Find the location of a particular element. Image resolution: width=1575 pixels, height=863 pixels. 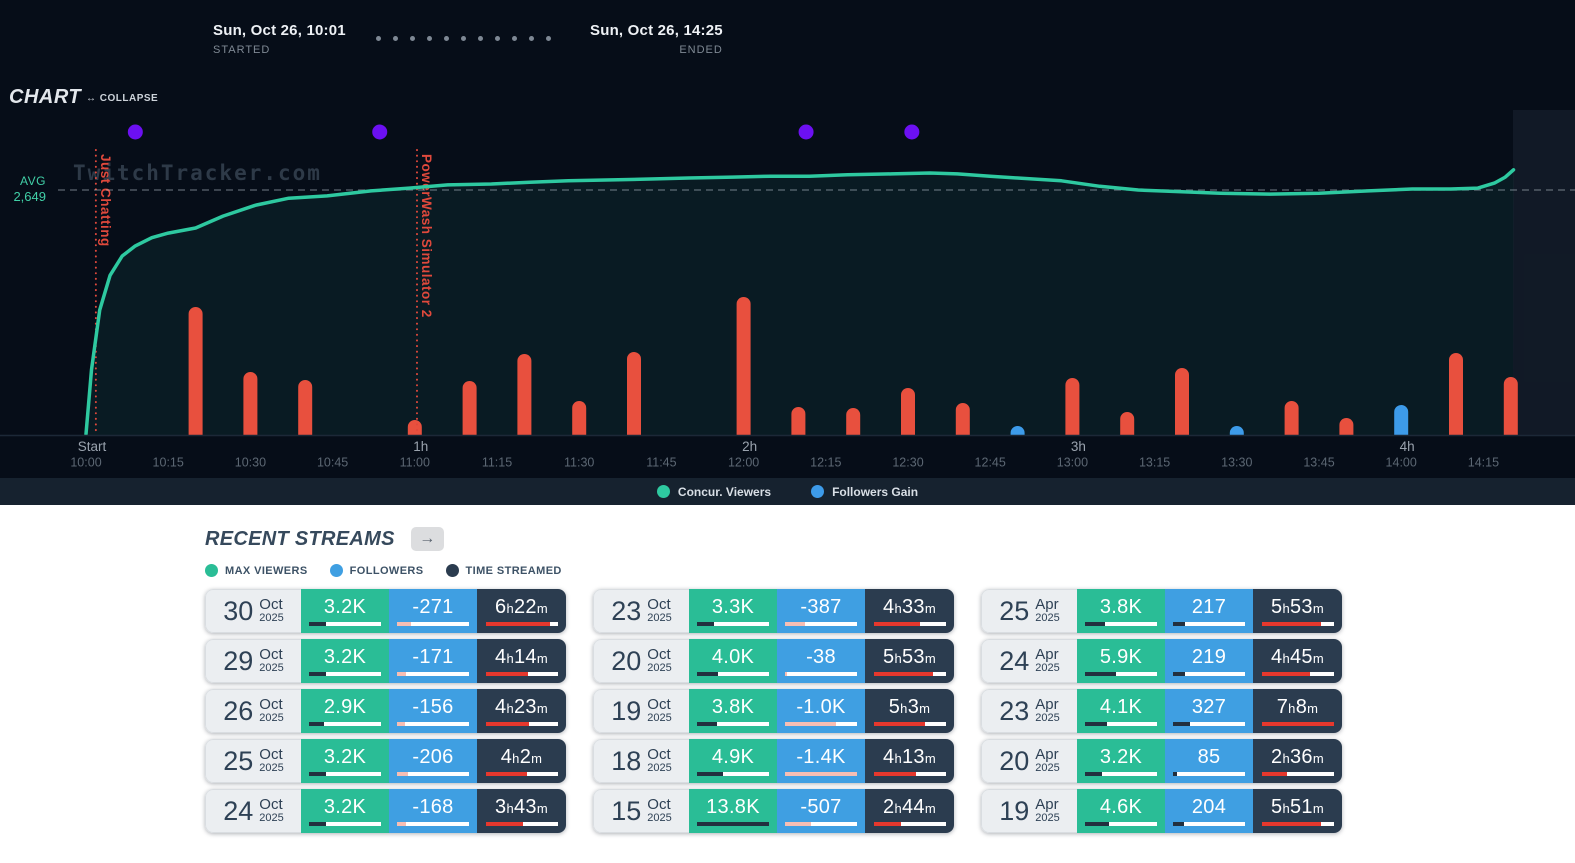

stream-followers-change: -1.4K is located at coordinates (821, 761).